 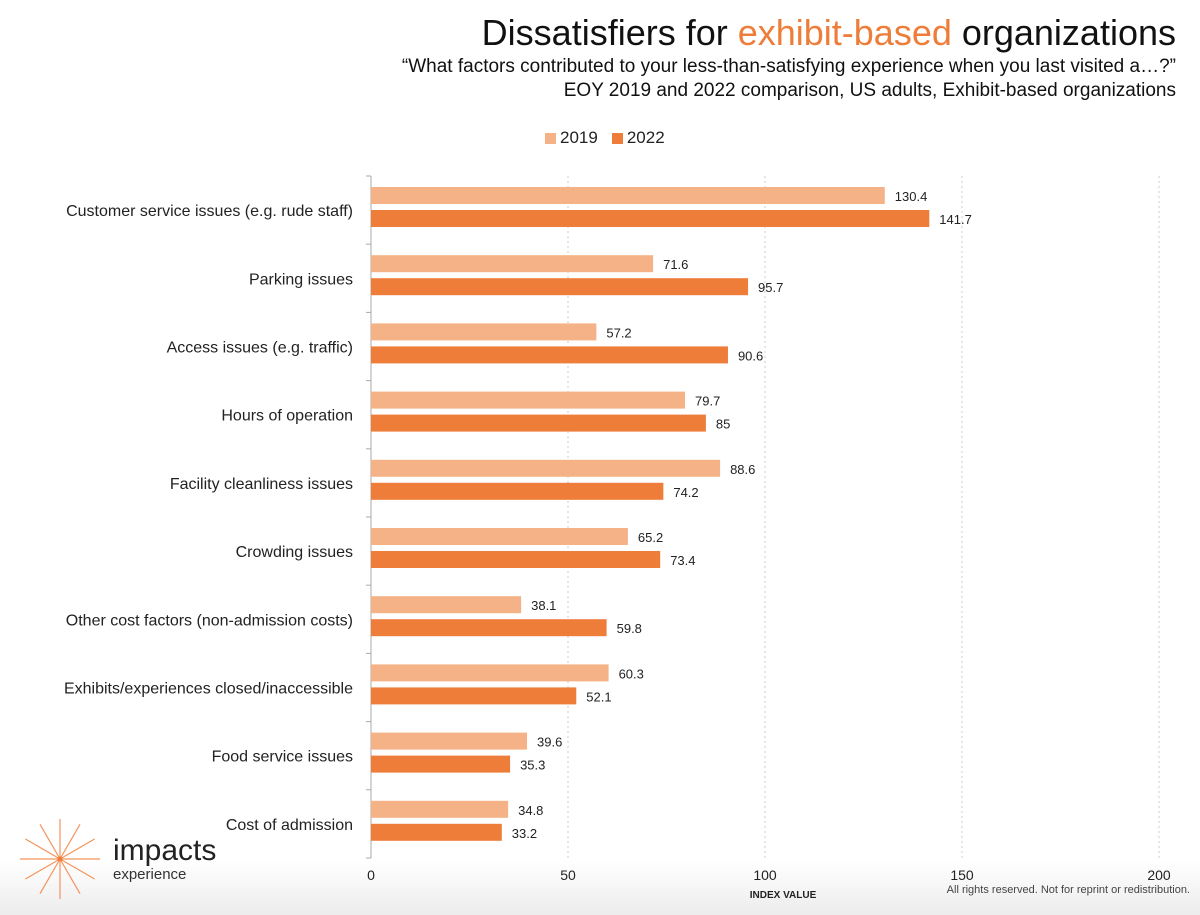 What do you see at coordinates (598, 696) in the screenshot?
I see `data-label: 52.1` at bounding box center [598, 696].